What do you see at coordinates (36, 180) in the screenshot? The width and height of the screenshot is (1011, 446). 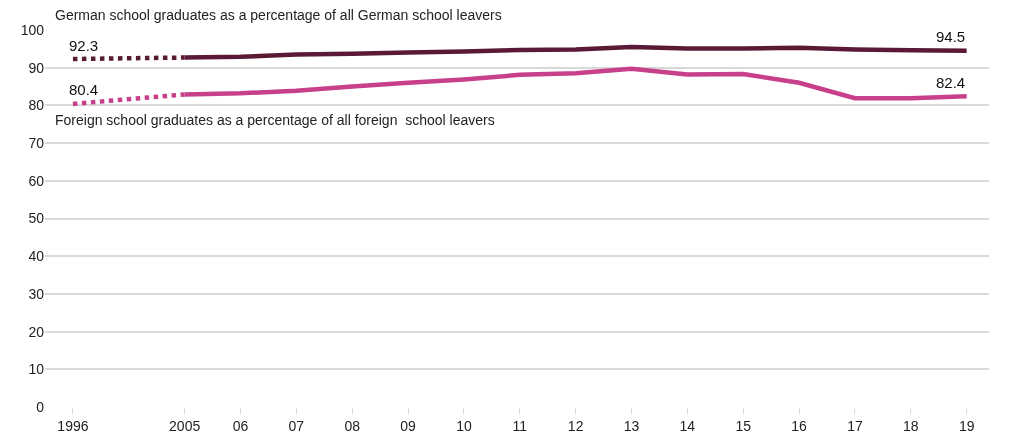 I see `y-tick-label: 60` at bounding box center [36, 180].